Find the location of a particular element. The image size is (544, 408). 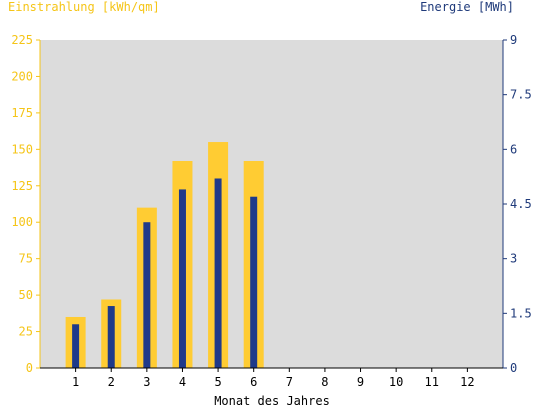

right-tick-label: 1.5 is located at coordinates (521, 313).